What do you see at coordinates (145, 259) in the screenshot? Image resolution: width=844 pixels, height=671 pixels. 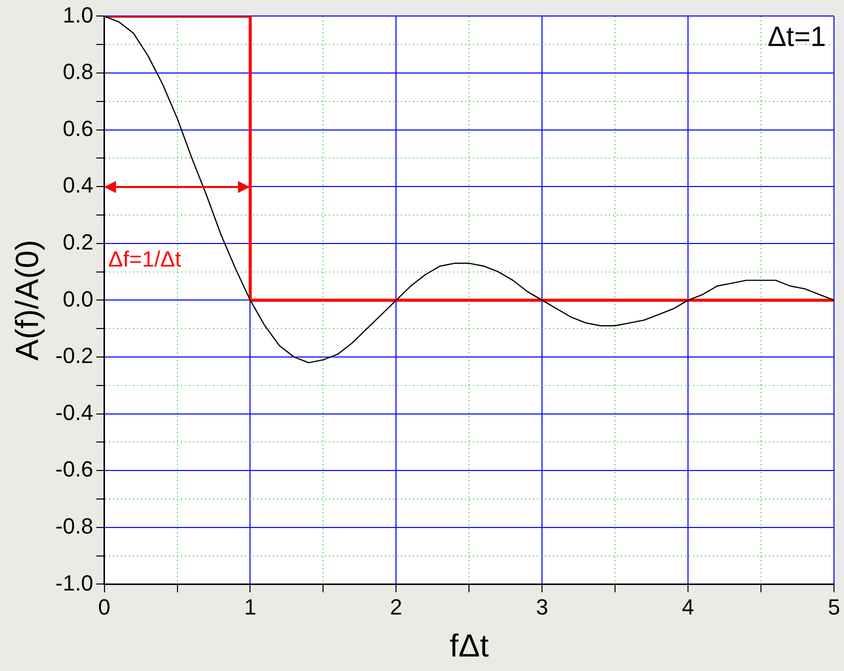 I see `annotation: Δf=1/Δt` at bounding box center [145, 259].